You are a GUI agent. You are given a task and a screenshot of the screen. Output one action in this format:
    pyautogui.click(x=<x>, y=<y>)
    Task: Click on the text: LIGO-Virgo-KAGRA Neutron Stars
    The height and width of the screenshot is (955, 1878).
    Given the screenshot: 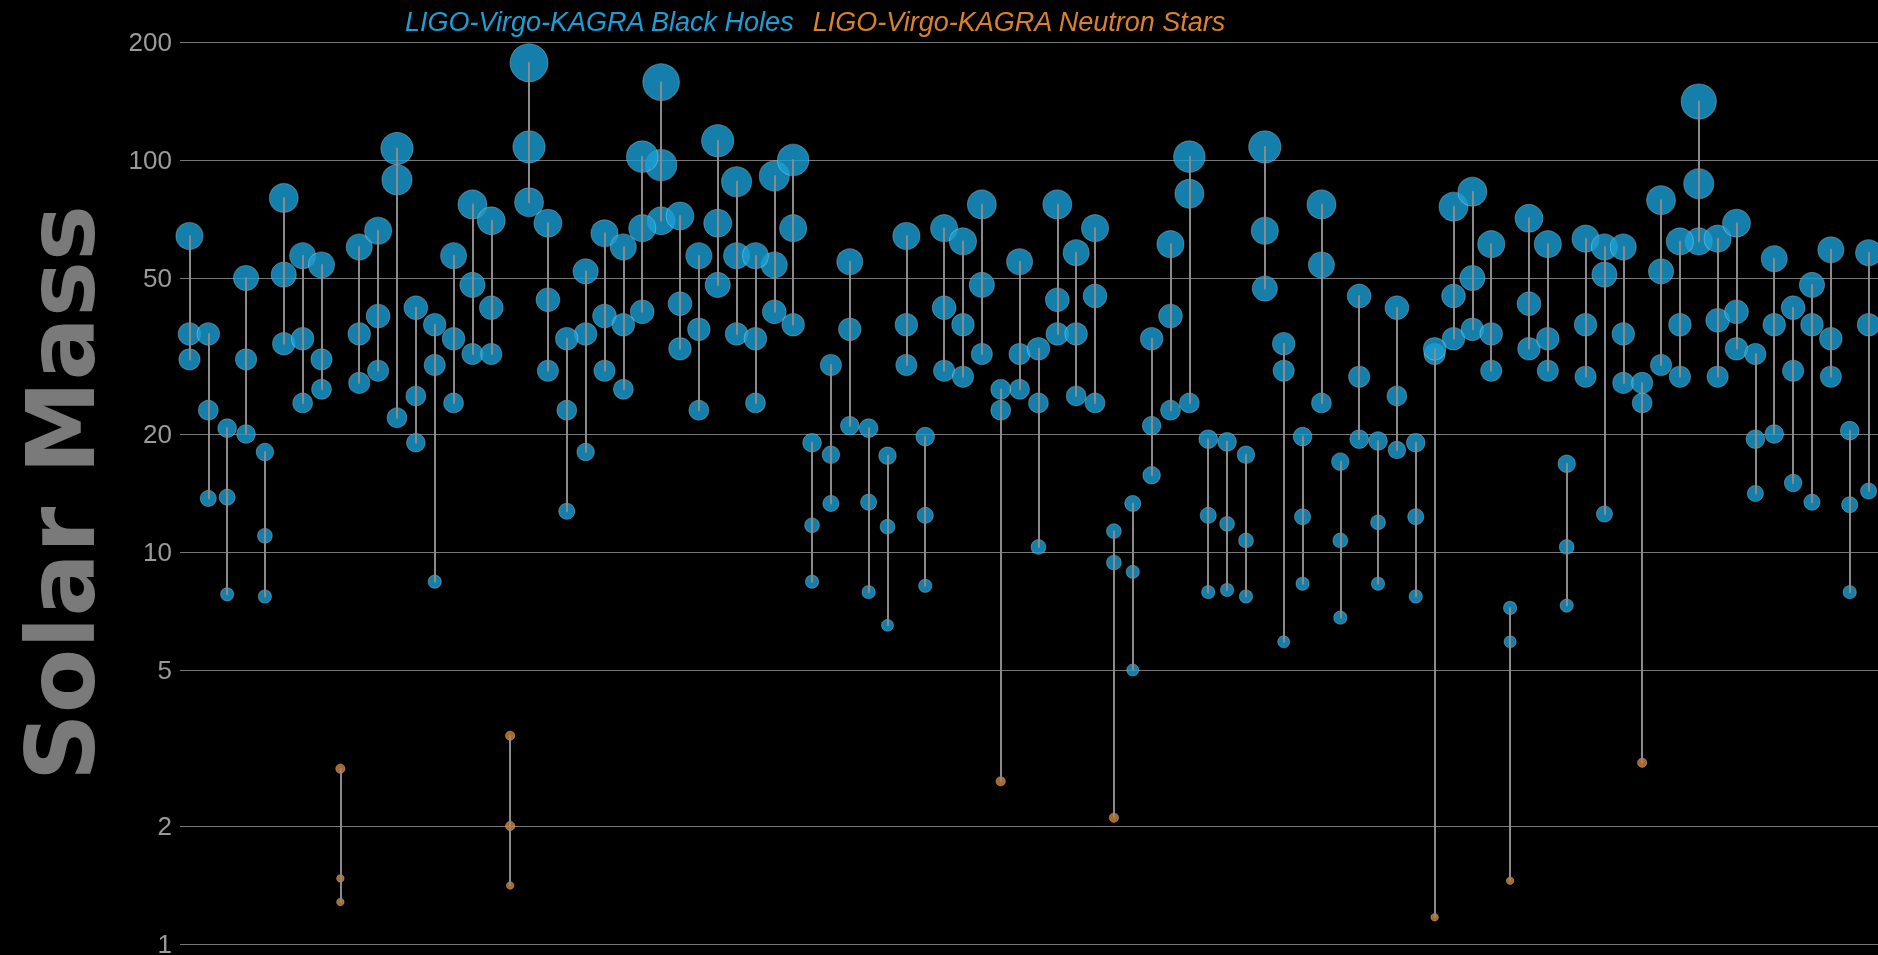 What is the action you would take?
    pyautogui.click(x=1019, y=21)
    